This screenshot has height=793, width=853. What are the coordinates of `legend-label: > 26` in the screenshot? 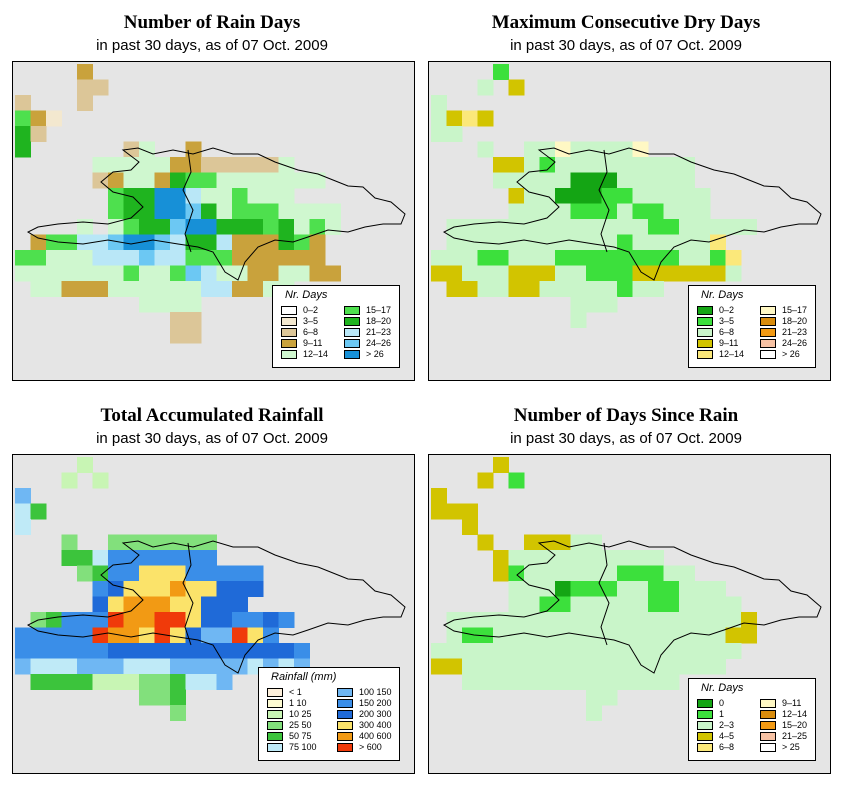 It's located at (375, 354).